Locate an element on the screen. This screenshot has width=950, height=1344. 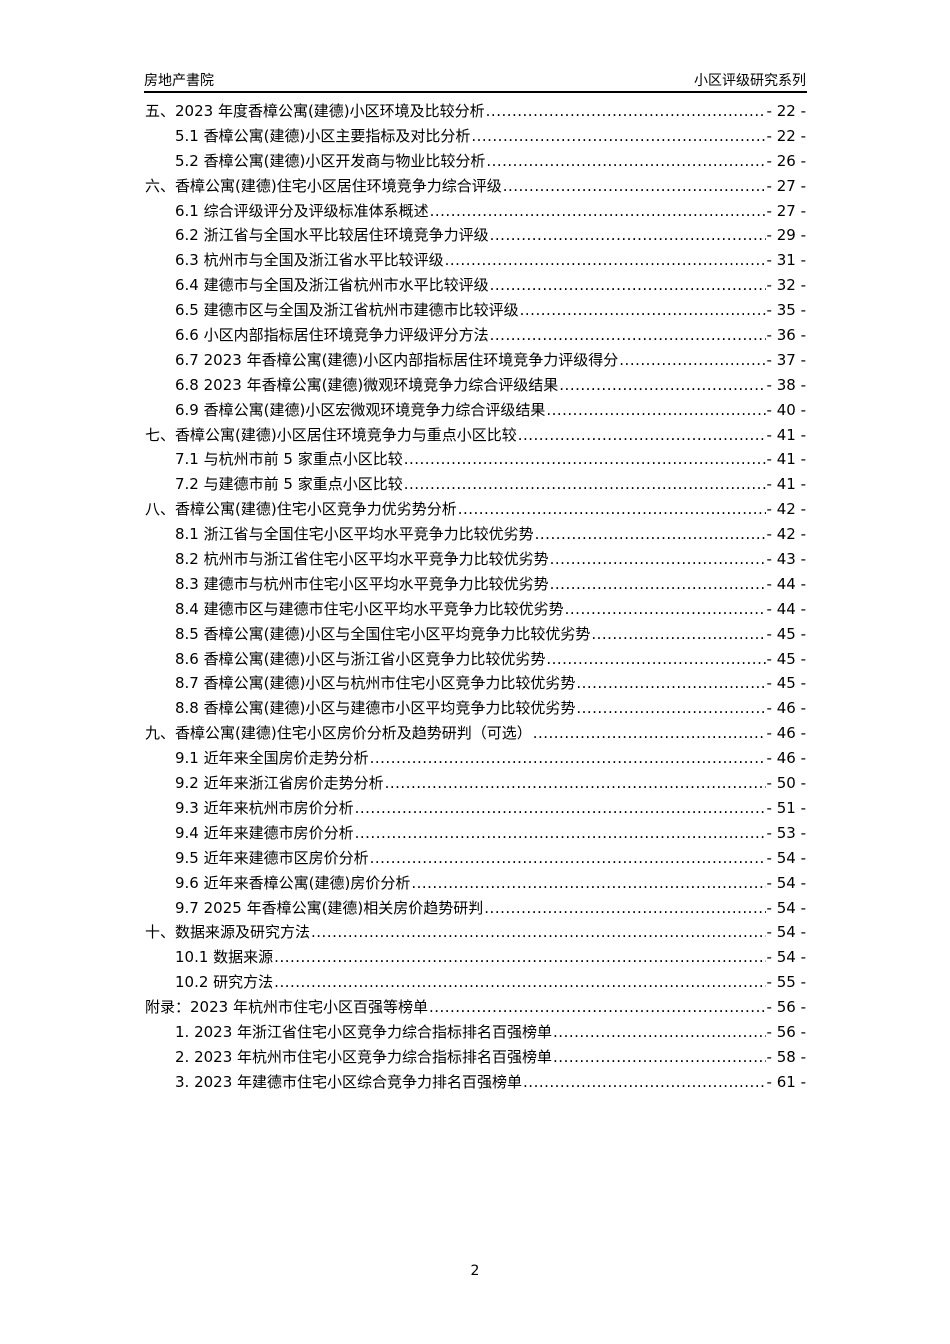
toc-entry: 九、香樟公寓(建德)住宅小区房价分析及趋势研判（可选） - 46 - is located at coordinates (475, 734).